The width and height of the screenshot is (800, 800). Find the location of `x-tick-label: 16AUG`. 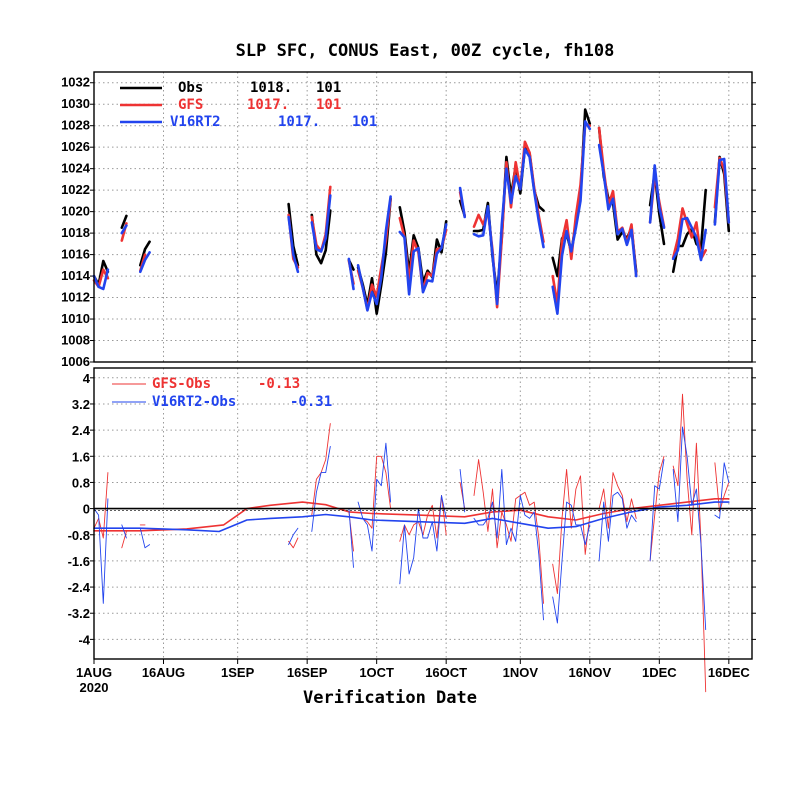

x-tick-label: 16AUG is located at coordinates (163, 672).